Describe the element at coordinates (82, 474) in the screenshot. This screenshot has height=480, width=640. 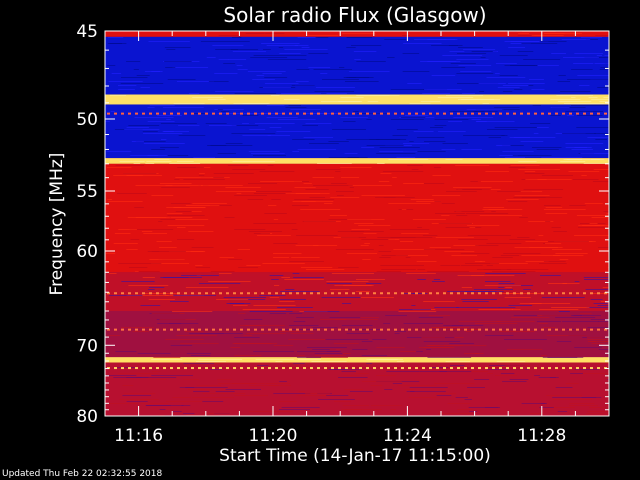
I see `updated-timestamp: Updated Thu Feb 22 02:32:55 2018` at that location.